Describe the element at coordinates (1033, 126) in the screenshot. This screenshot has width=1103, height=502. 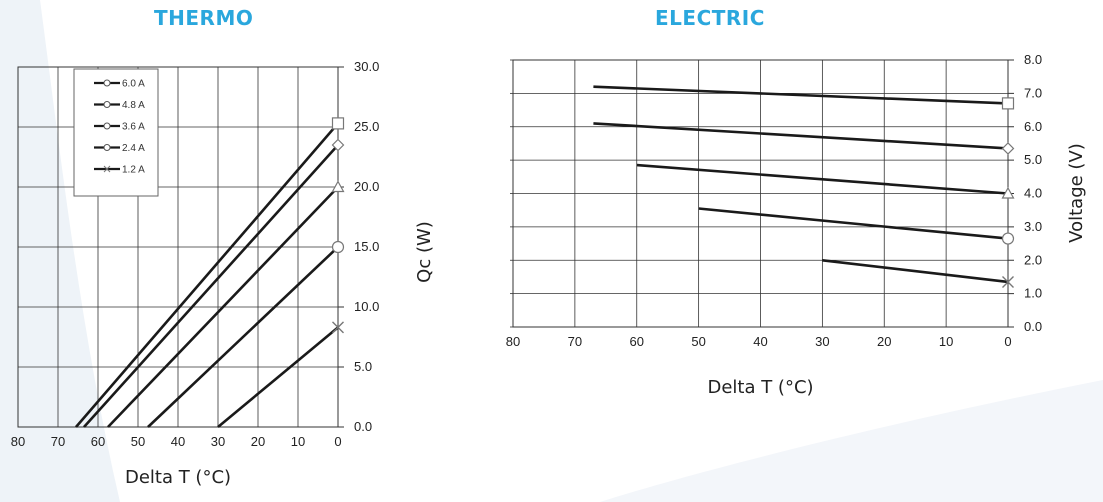
I see `y-tick-label: 6.0` at that location.